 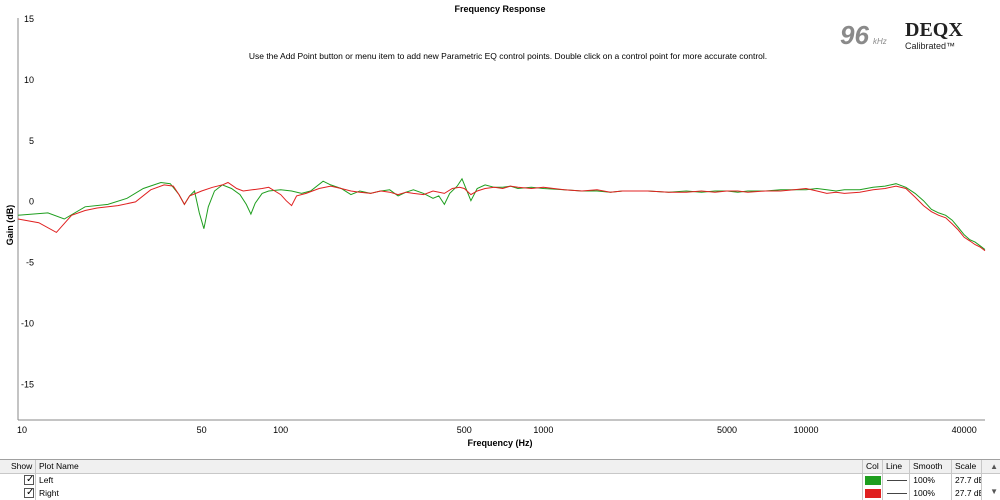 I want to click on y-tick-label: 15, so click(x=29, y=19).